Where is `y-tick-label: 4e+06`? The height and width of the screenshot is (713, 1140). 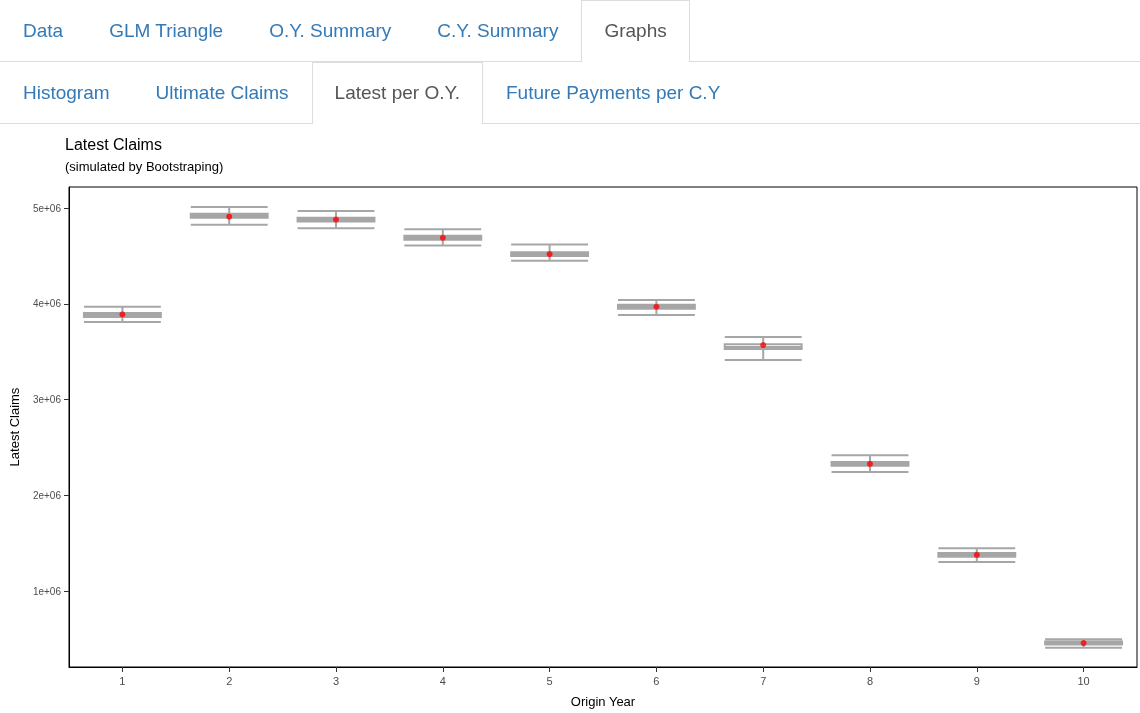
y-tick-label: 4e+06 is located at coordinates (47, 304).